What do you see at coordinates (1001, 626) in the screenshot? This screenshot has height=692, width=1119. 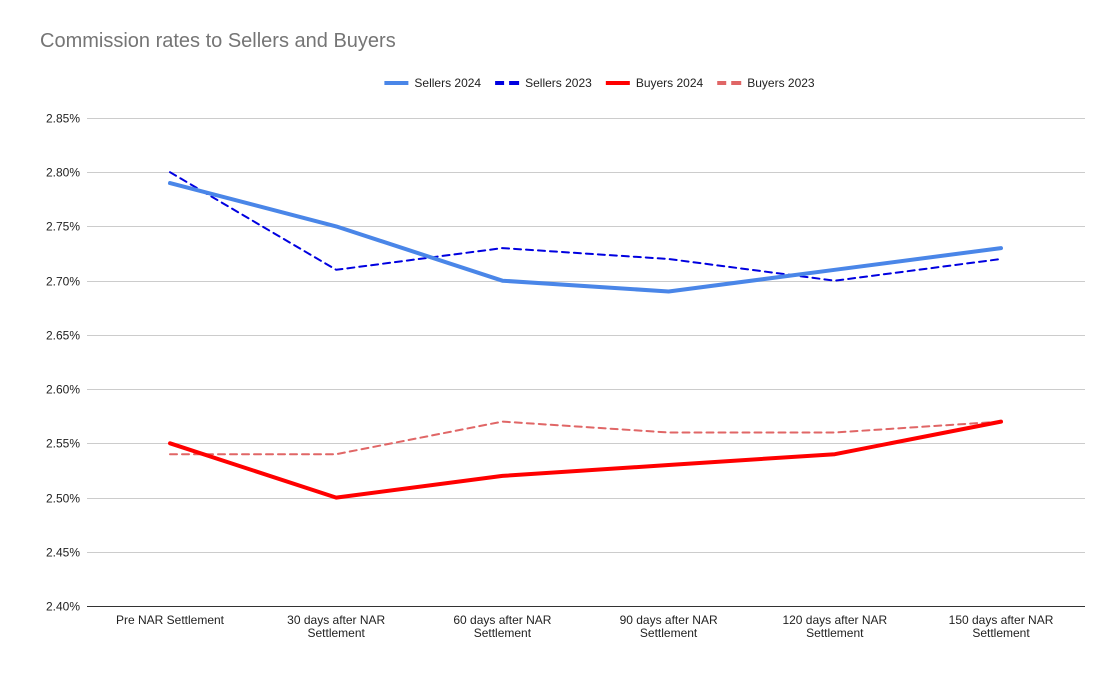 I see `x-tick-label: 150 days after NAR Settlement` at bounding box center [1001, 626].